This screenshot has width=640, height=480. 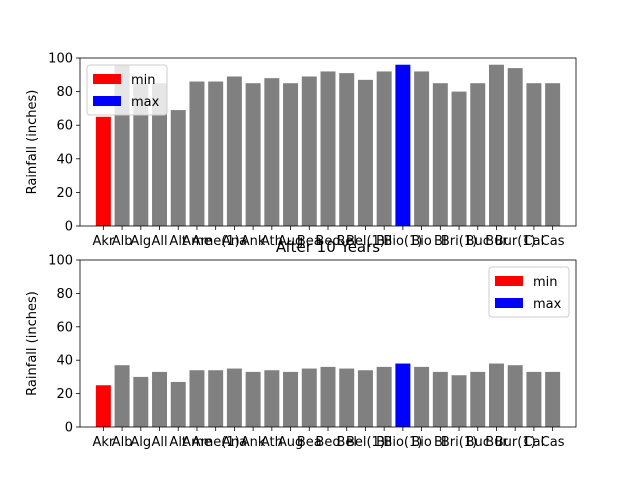 I want to click on bar-Alb, so click(x=122, y=396).